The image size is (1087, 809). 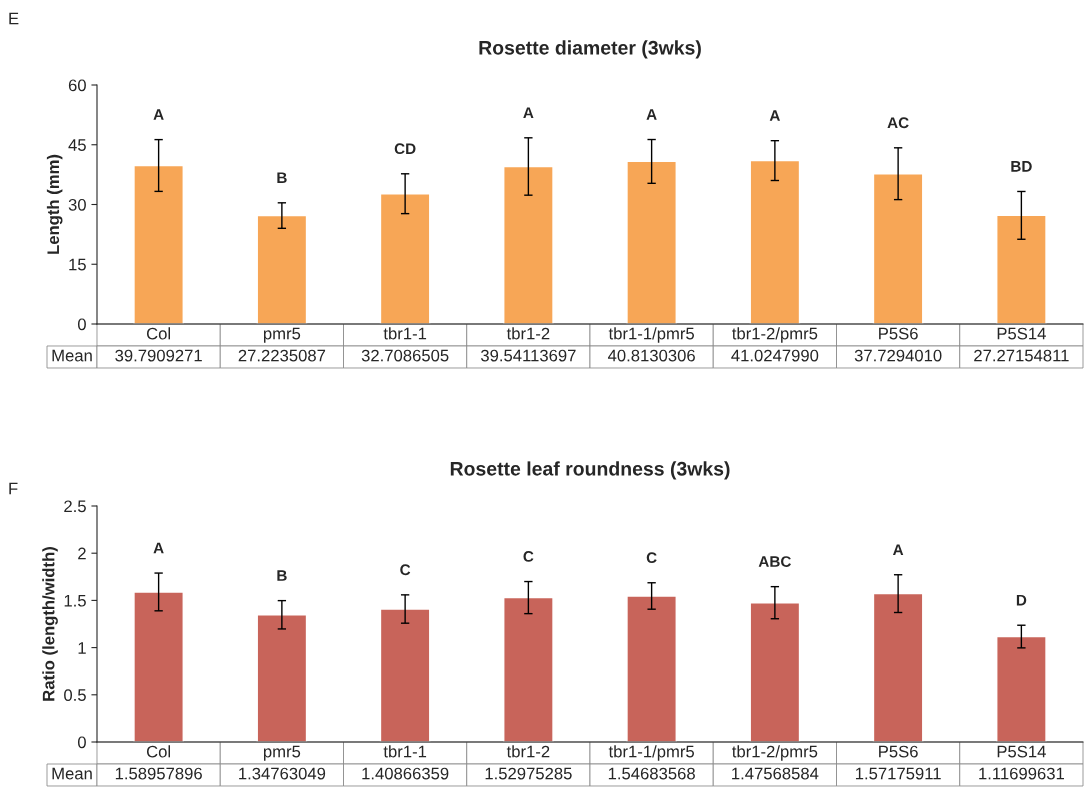 What do you see at coordinates (898, 773) in the screenshot?
I see `data-label: 1.57175911` at bounding box center [898, 773].